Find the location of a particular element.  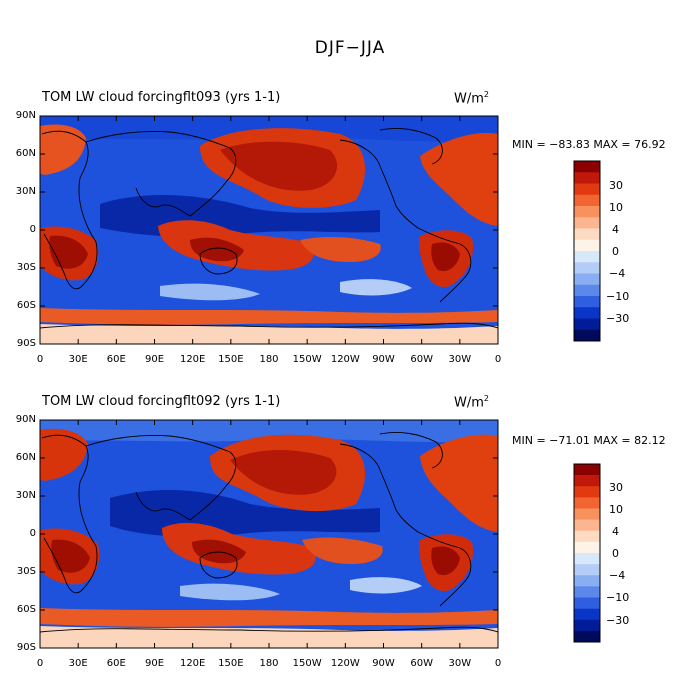

southern-ocean-red is located at coordinates (269, 316).